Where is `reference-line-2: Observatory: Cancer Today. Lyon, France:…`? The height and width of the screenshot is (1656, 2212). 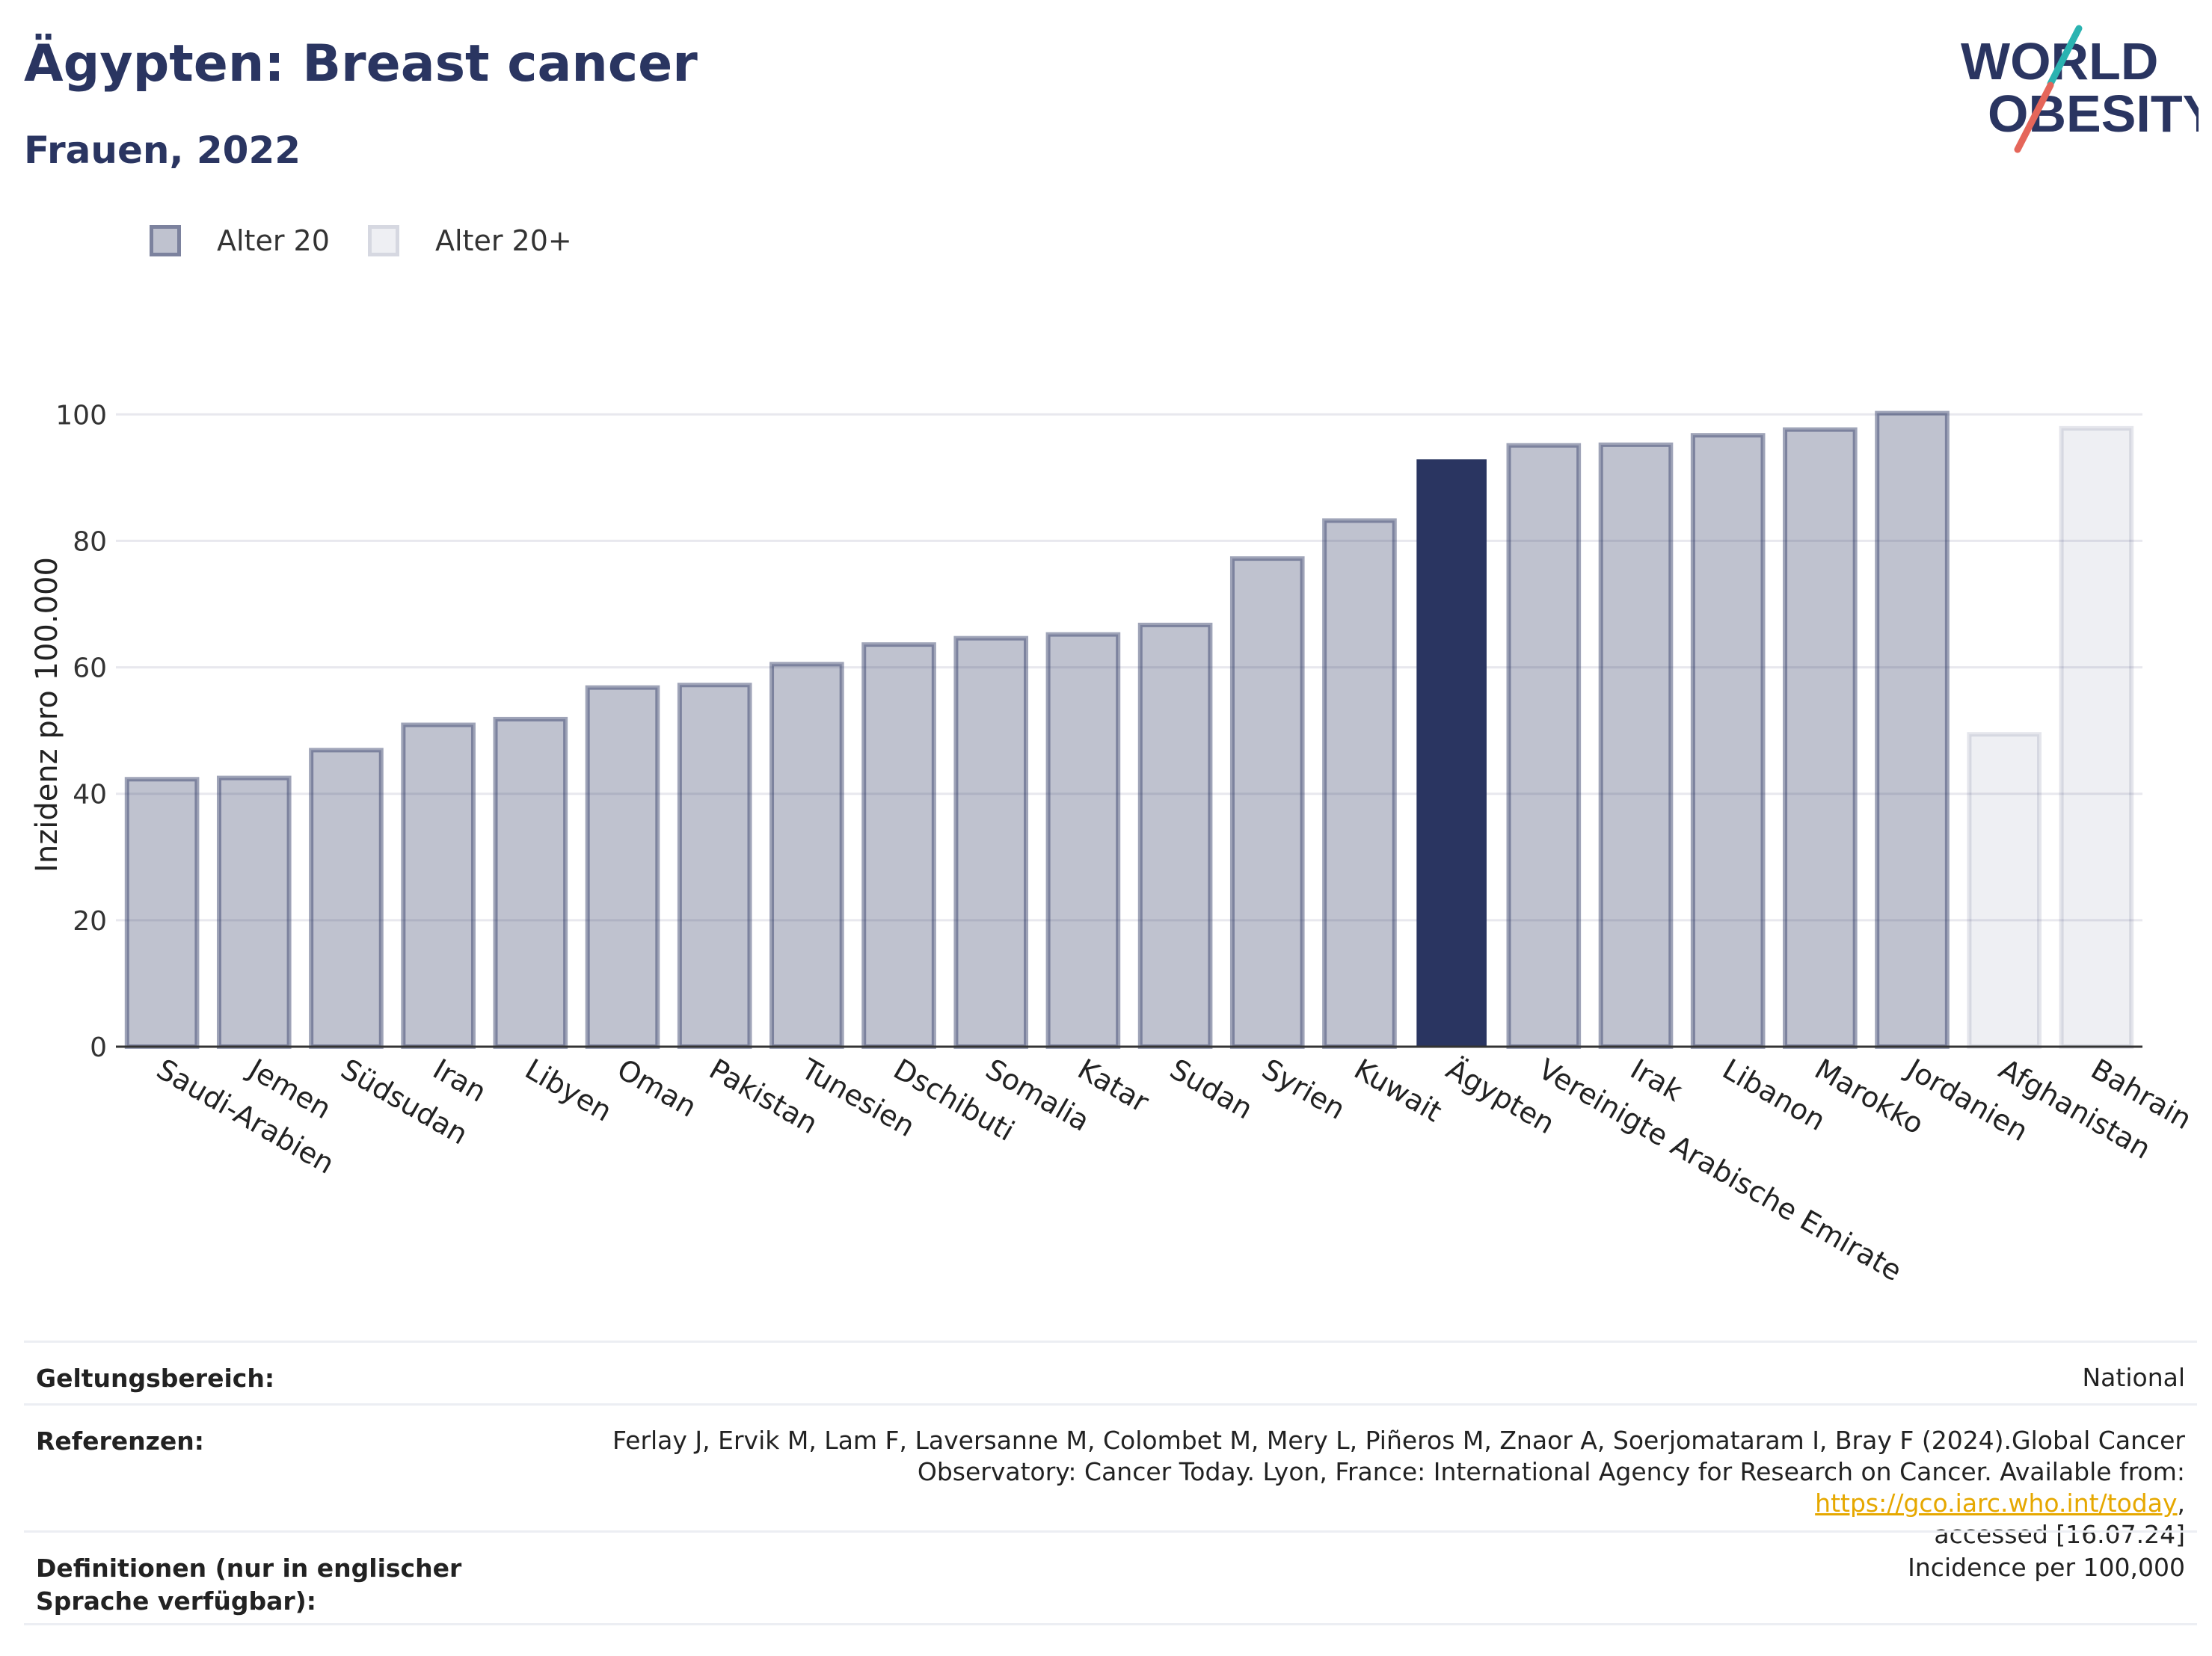 reference-line-2: Observatory: Cancer Today. Lyon, France:… is located at coordinates (1381, 1487).